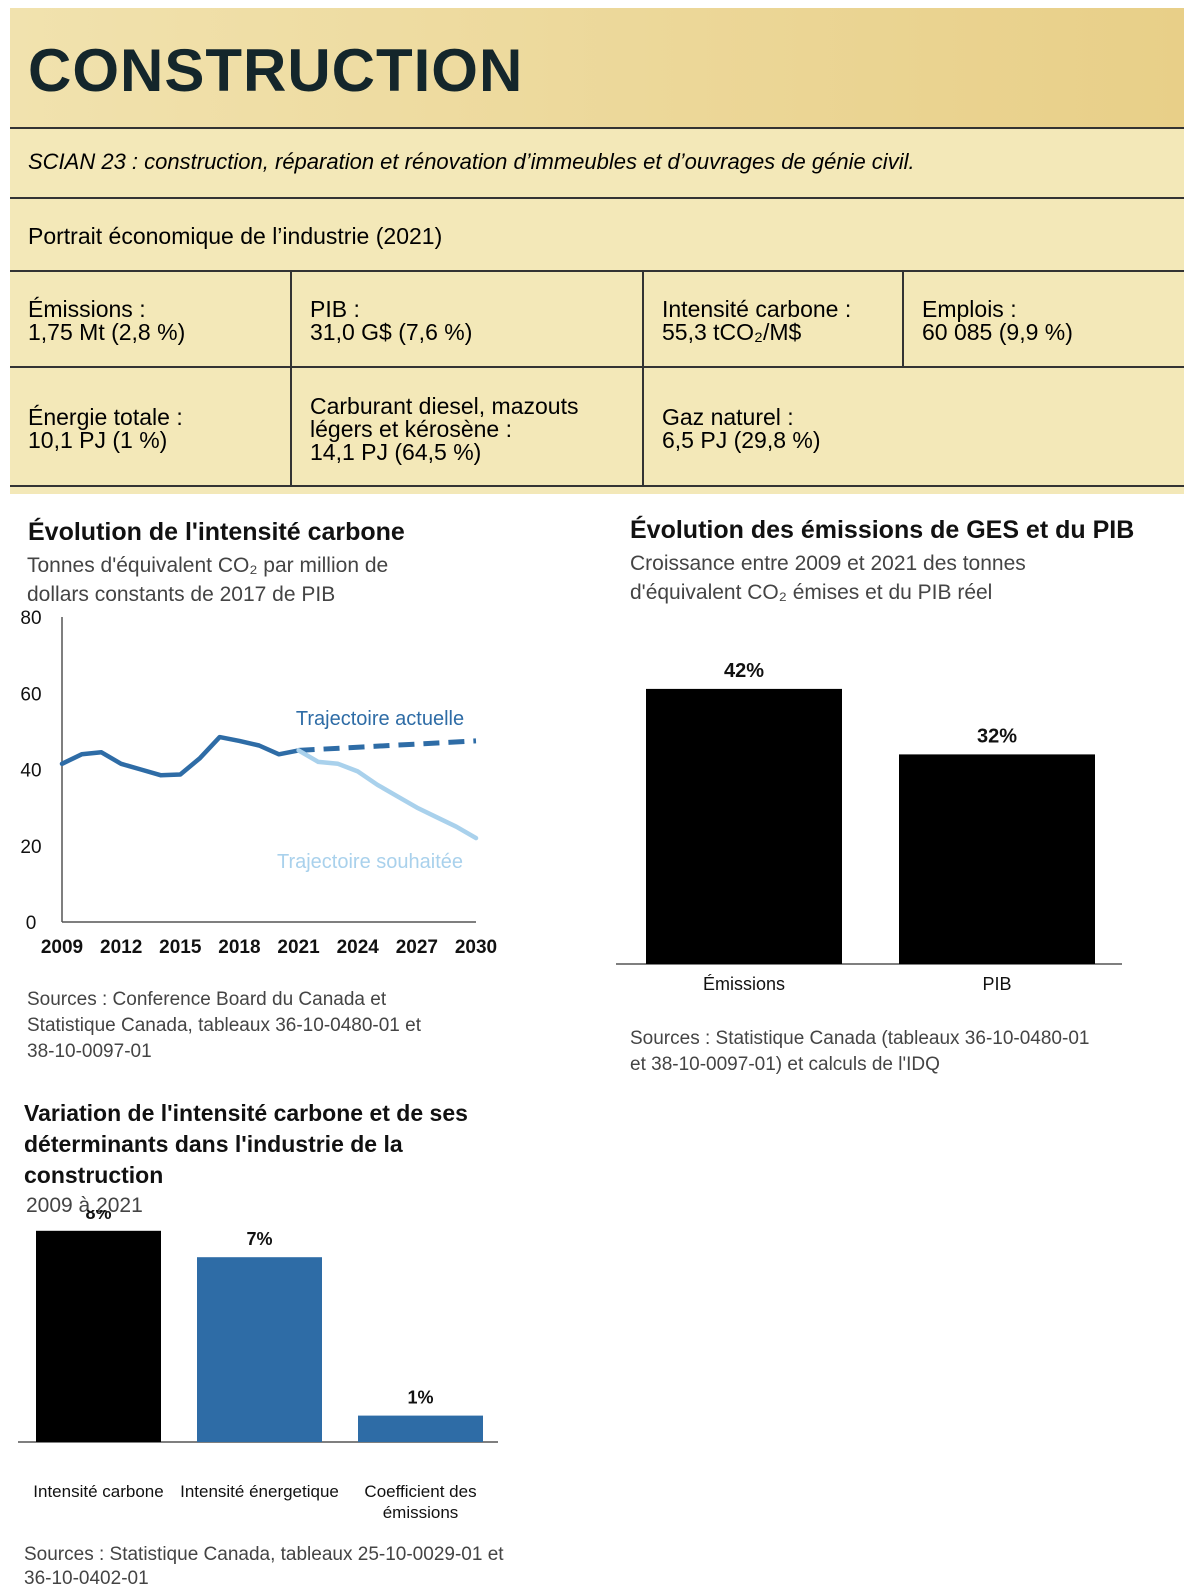 This screenshot has height=1596, width=1192. Describe the element at coordinates (370, 862) in the screenshot. I see `annotation-trajectoire-souhaitee: Trajectoire souhaitée` at that location.